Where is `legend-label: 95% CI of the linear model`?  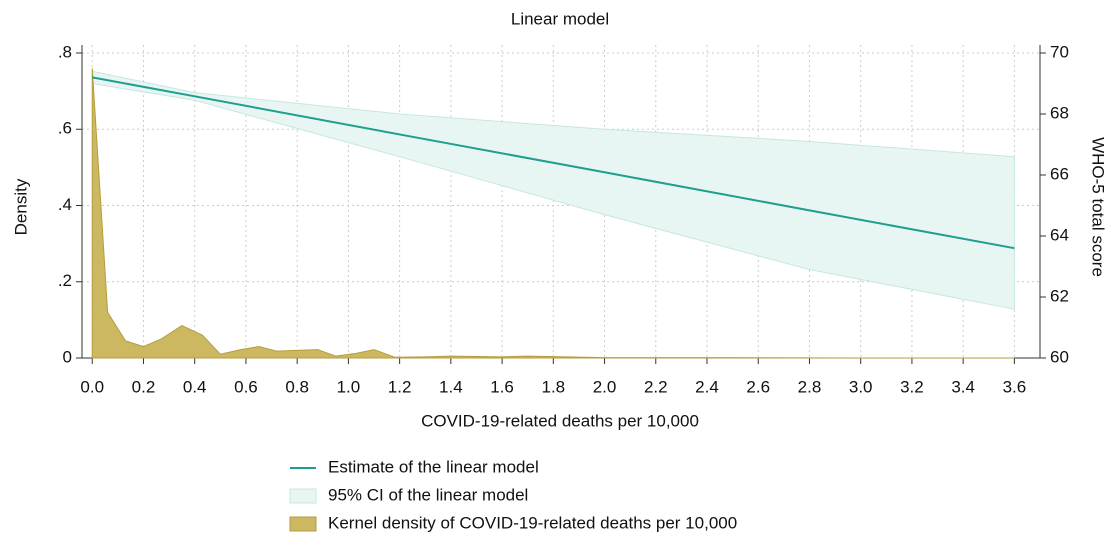
legend-label: 95% CI of the linear model is located at coordinates (428, 494).